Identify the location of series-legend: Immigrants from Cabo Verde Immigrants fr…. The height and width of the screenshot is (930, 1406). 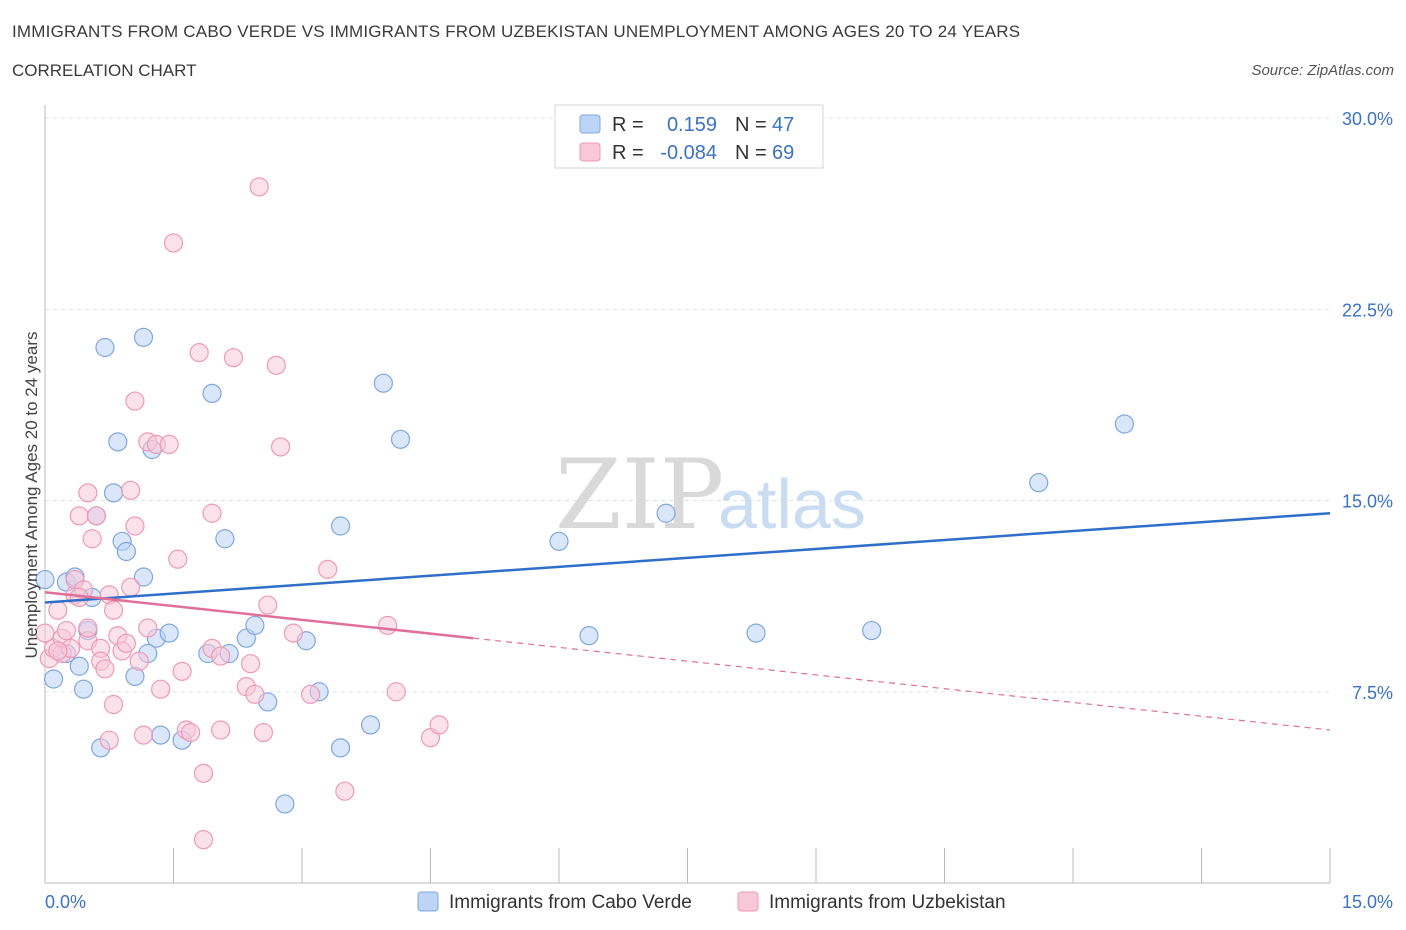
(711, 902).